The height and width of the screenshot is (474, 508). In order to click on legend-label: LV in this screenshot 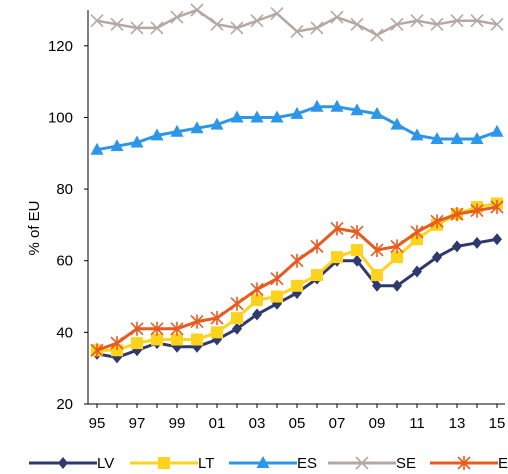, I will do `click(105, 463)`.